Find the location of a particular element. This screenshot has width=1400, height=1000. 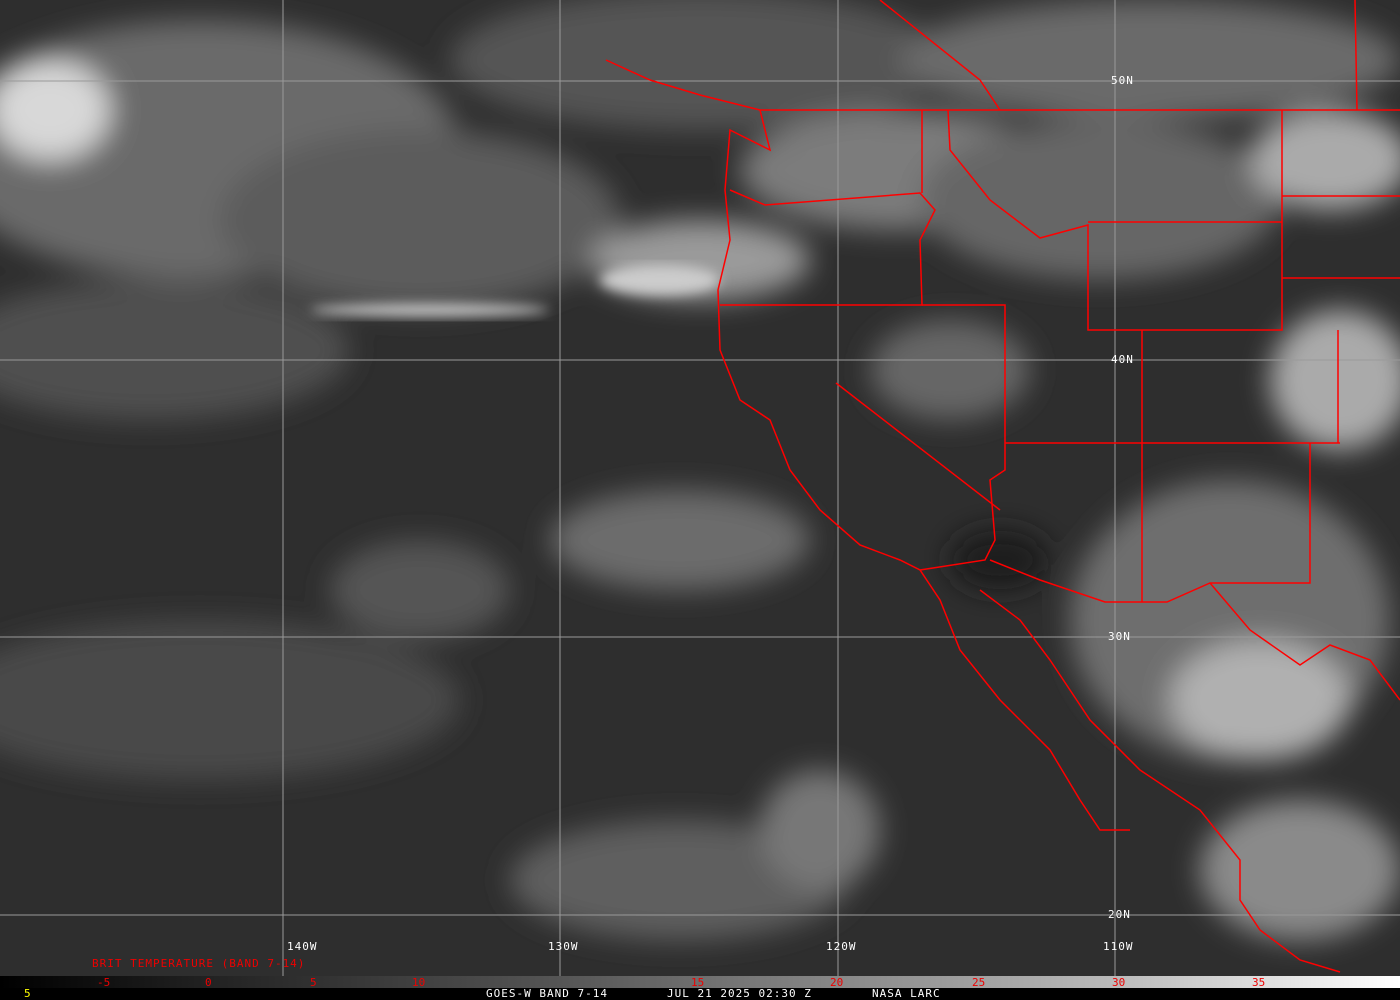

scale-tick: -5 is located at coordinates (104, 982).